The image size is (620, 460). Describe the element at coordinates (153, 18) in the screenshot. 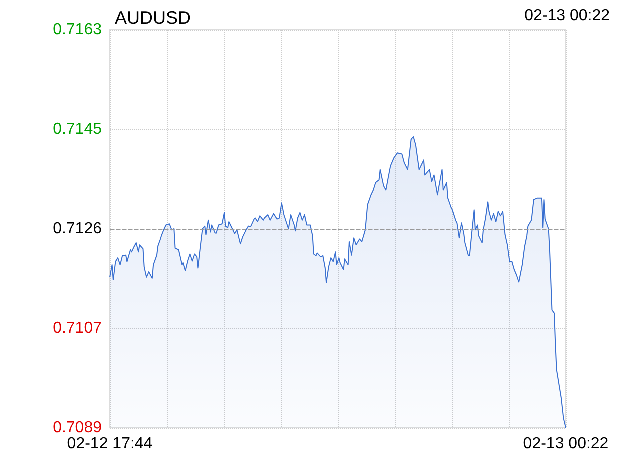

I see `chart-title: AUDUSD` at that location.